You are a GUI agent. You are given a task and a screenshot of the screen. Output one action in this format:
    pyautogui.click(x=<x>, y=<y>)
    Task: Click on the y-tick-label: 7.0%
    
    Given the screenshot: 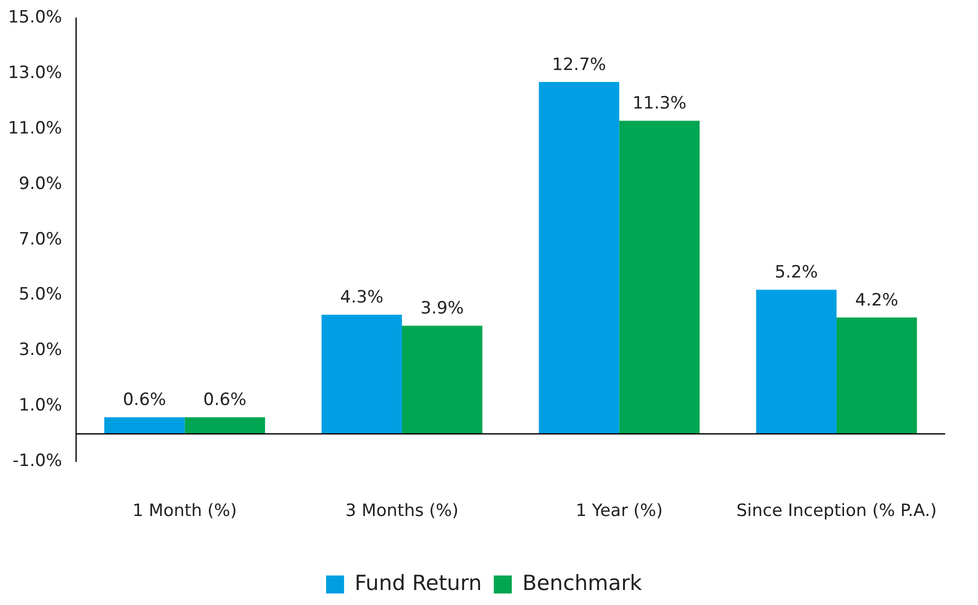 What is the action you would take?
    pyautogui.click(x=40, y=239)
    